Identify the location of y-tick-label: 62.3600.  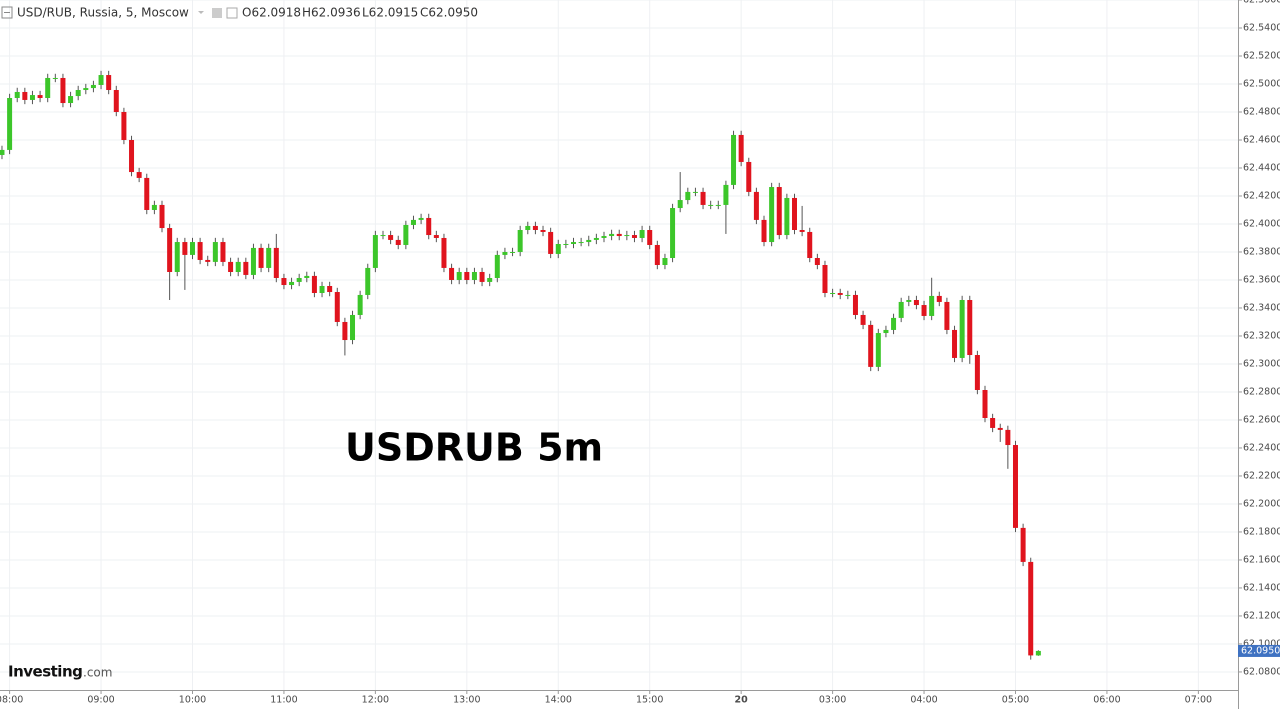
(1261, 279).